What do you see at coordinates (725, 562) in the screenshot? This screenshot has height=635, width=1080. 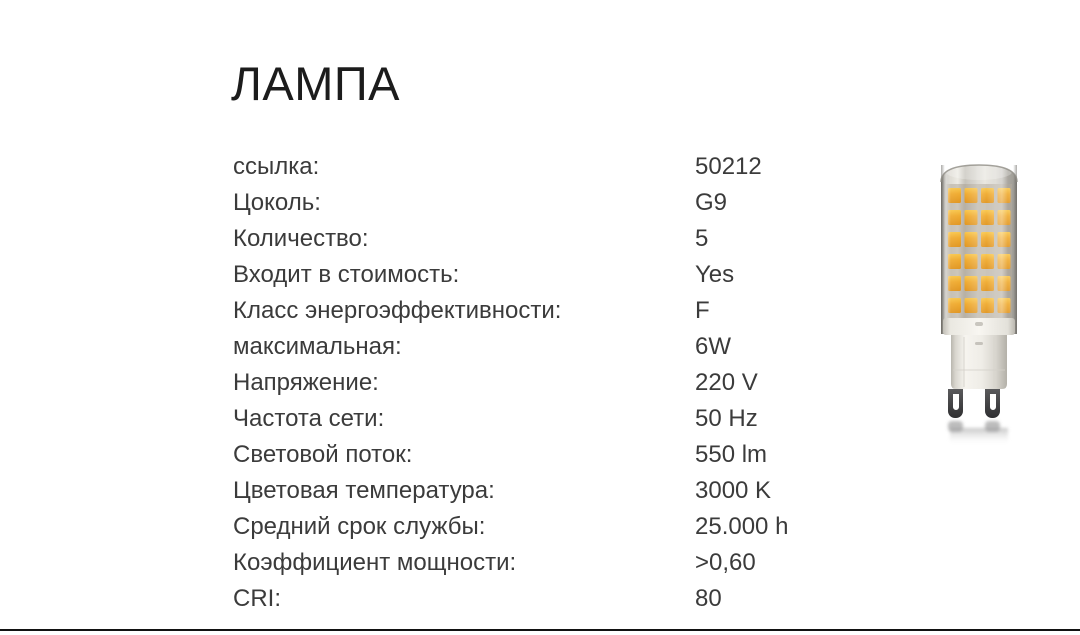 I see `spec-value: >0,60` at bounding box center [725, 562].